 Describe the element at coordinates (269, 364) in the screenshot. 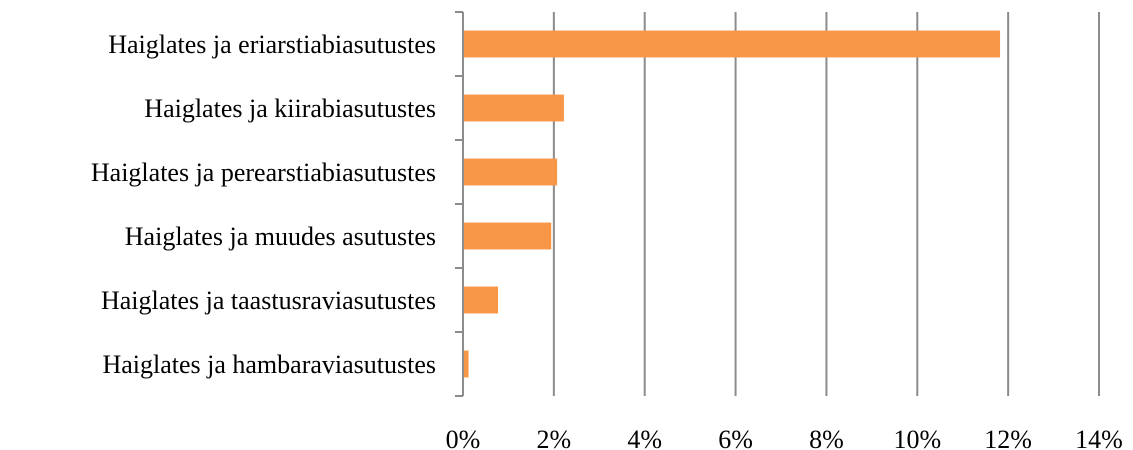

I see `category-label: Haiglates ja hambaraviasutustes` at that location.